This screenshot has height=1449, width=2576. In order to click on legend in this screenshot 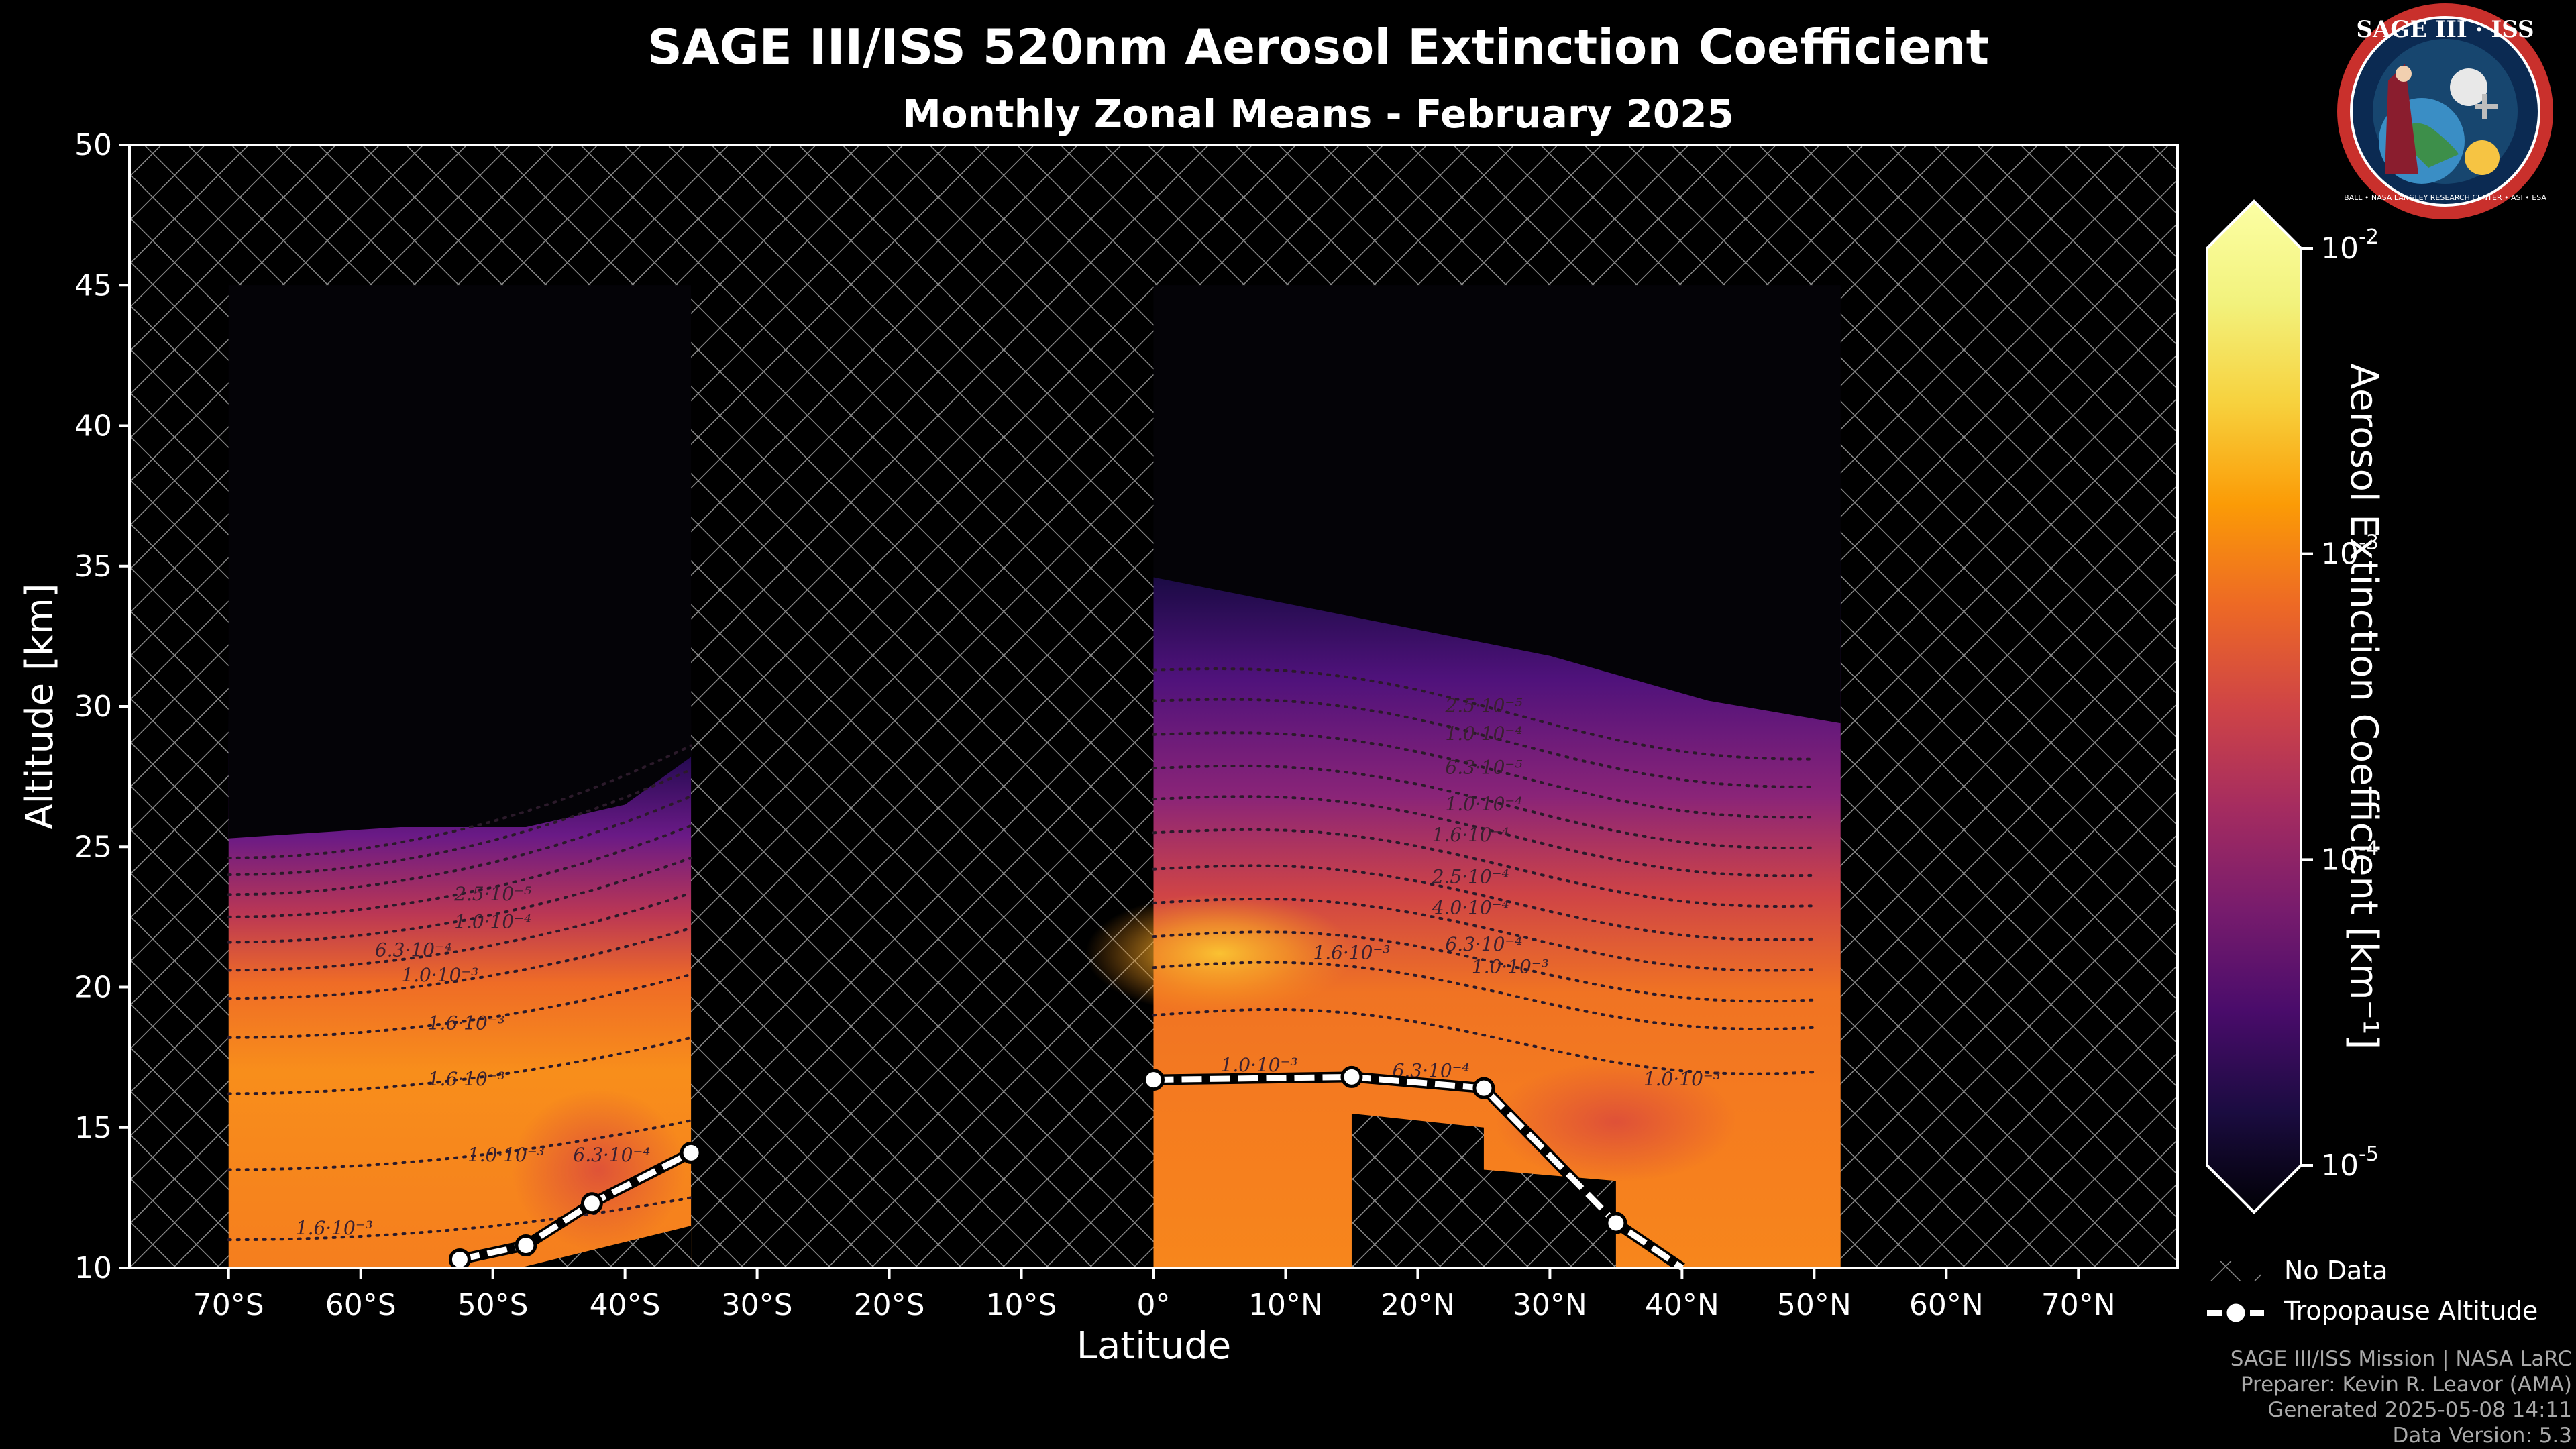, I will do `click(2235, 1291)`.